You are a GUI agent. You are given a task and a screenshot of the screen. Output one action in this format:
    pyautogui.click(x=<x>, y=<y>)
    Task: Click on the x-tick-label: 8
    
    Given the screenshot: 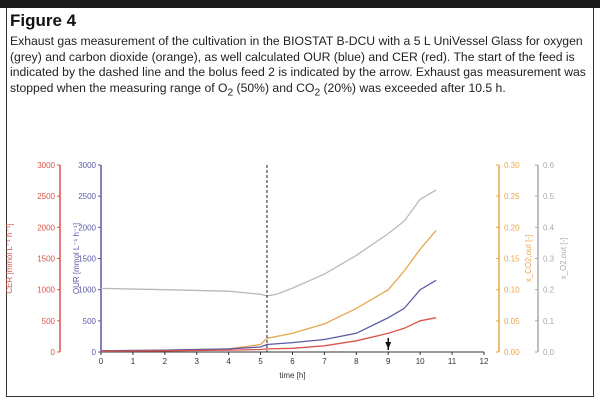 What is the action you would take?
    pyautogui.click(x=356, y=361)
    